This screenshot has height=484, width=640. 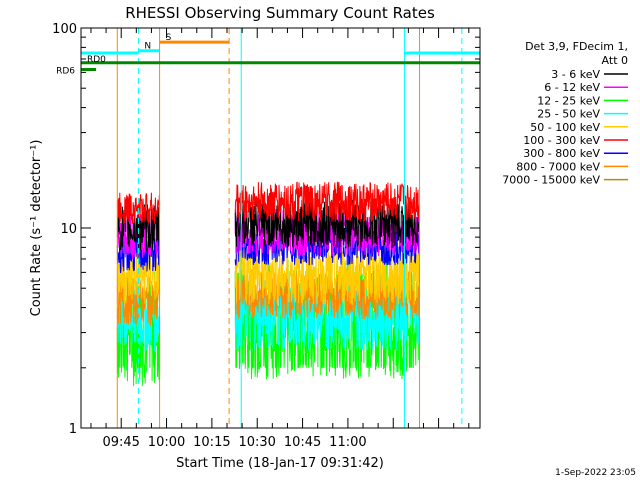 I want to click on flag-label-5: RD6, so click(x=65, y=72).